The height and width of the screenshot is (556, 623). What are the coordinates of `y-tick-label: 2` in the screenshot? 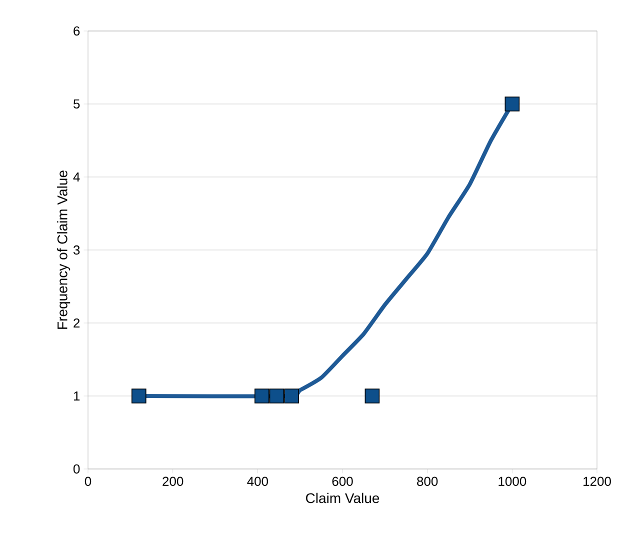 It's located at (77, 323).